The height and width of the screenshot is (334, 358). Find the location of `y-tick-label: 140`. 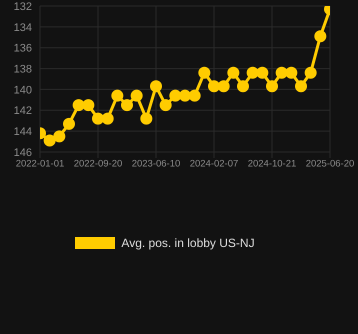

y-tick-label: 140 is located at coordinates (23, 90).